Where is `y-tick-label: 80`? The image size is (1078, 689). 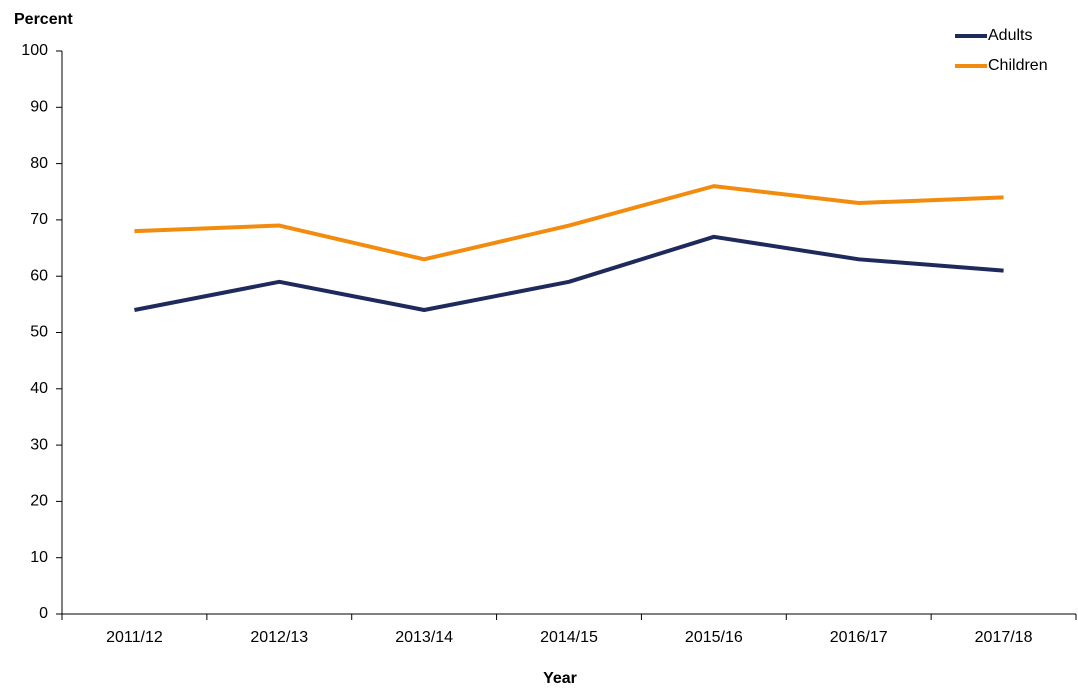
y-tick-label: 80 is located at coordinates (39, 163).